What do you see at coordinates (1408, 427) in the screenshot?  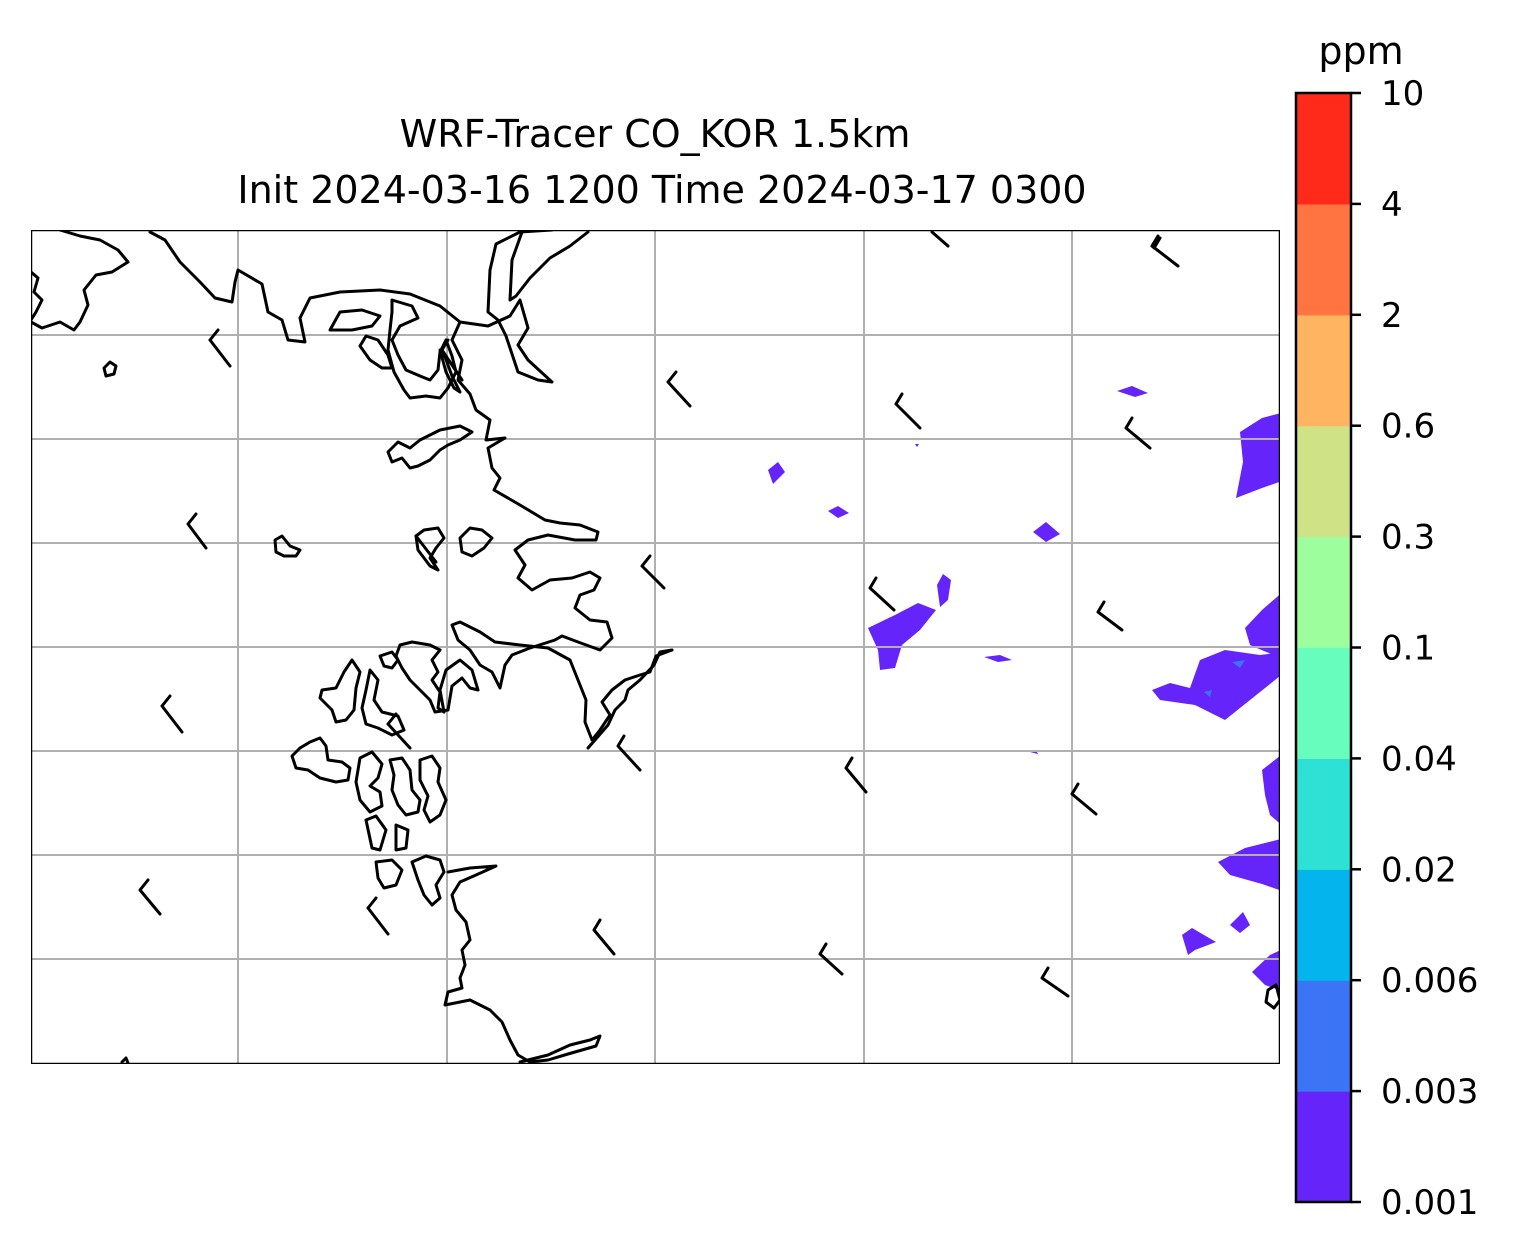 I see `colorbar-tick-label: 0.6` at bounding box center [1408, 427].